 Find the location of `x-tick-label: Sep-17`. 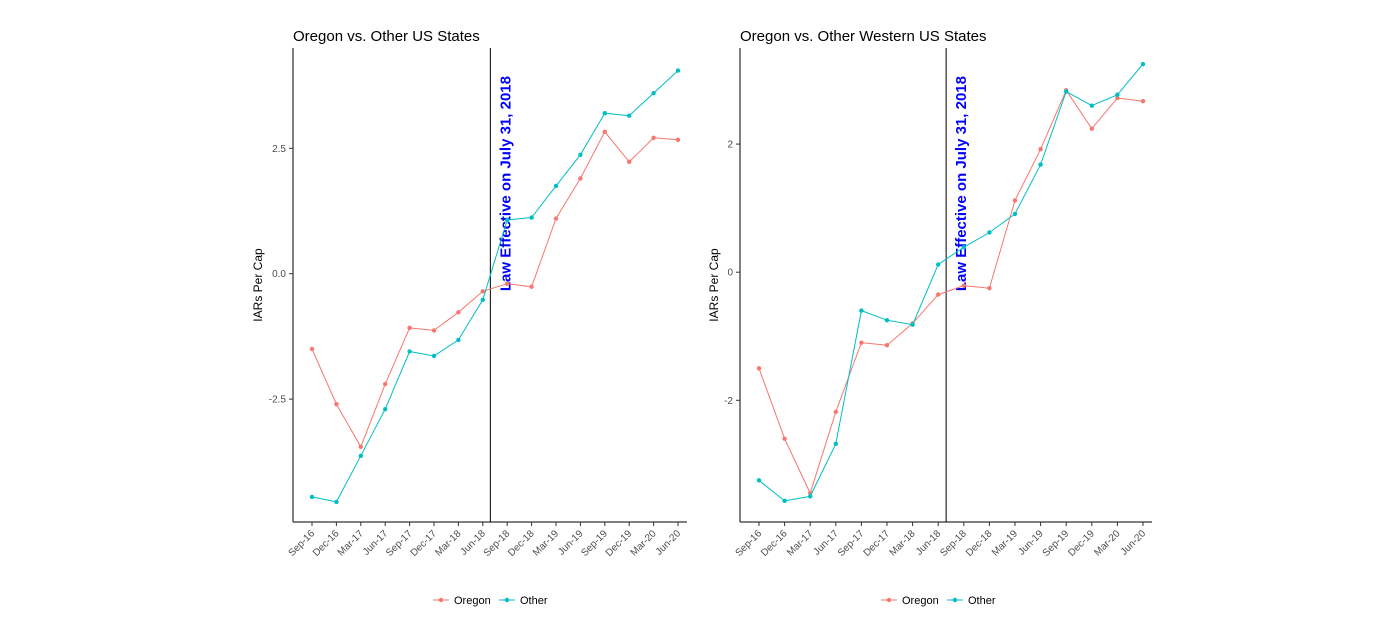

x-tick-label: Sep-17 is located at coordinates (851, 543).